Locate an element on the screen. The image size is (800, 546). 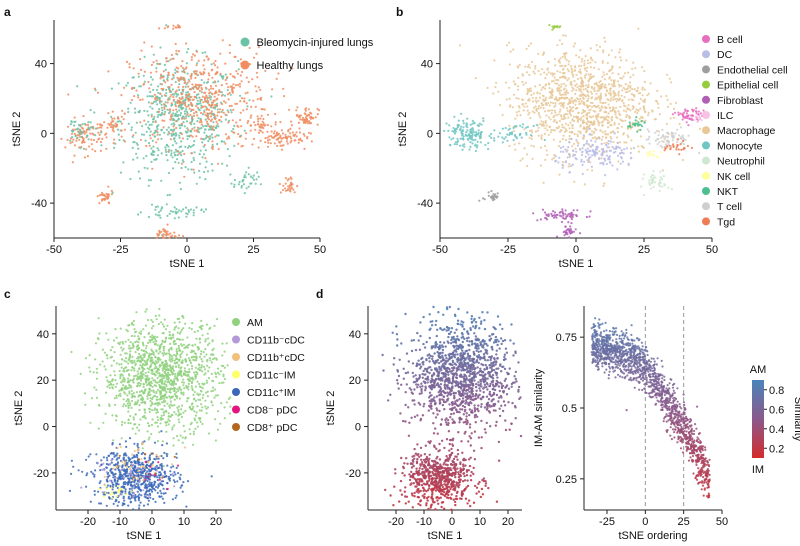
legend-marker is located at coordinates (706, 69).